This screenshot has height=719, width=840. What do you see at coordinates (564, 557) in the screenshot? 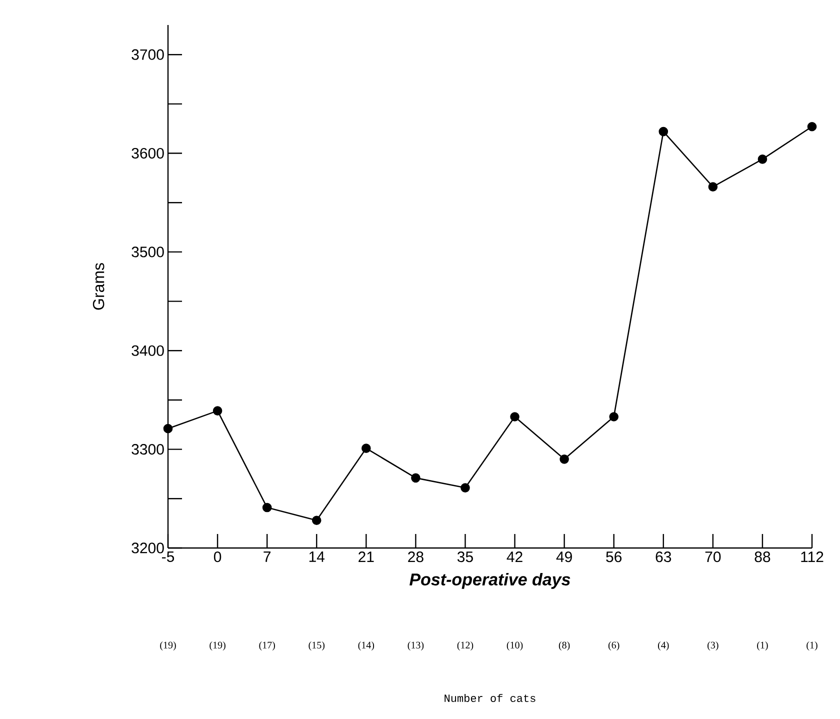
I see `x-tick-label: 49` at bounding box center [564, 557].